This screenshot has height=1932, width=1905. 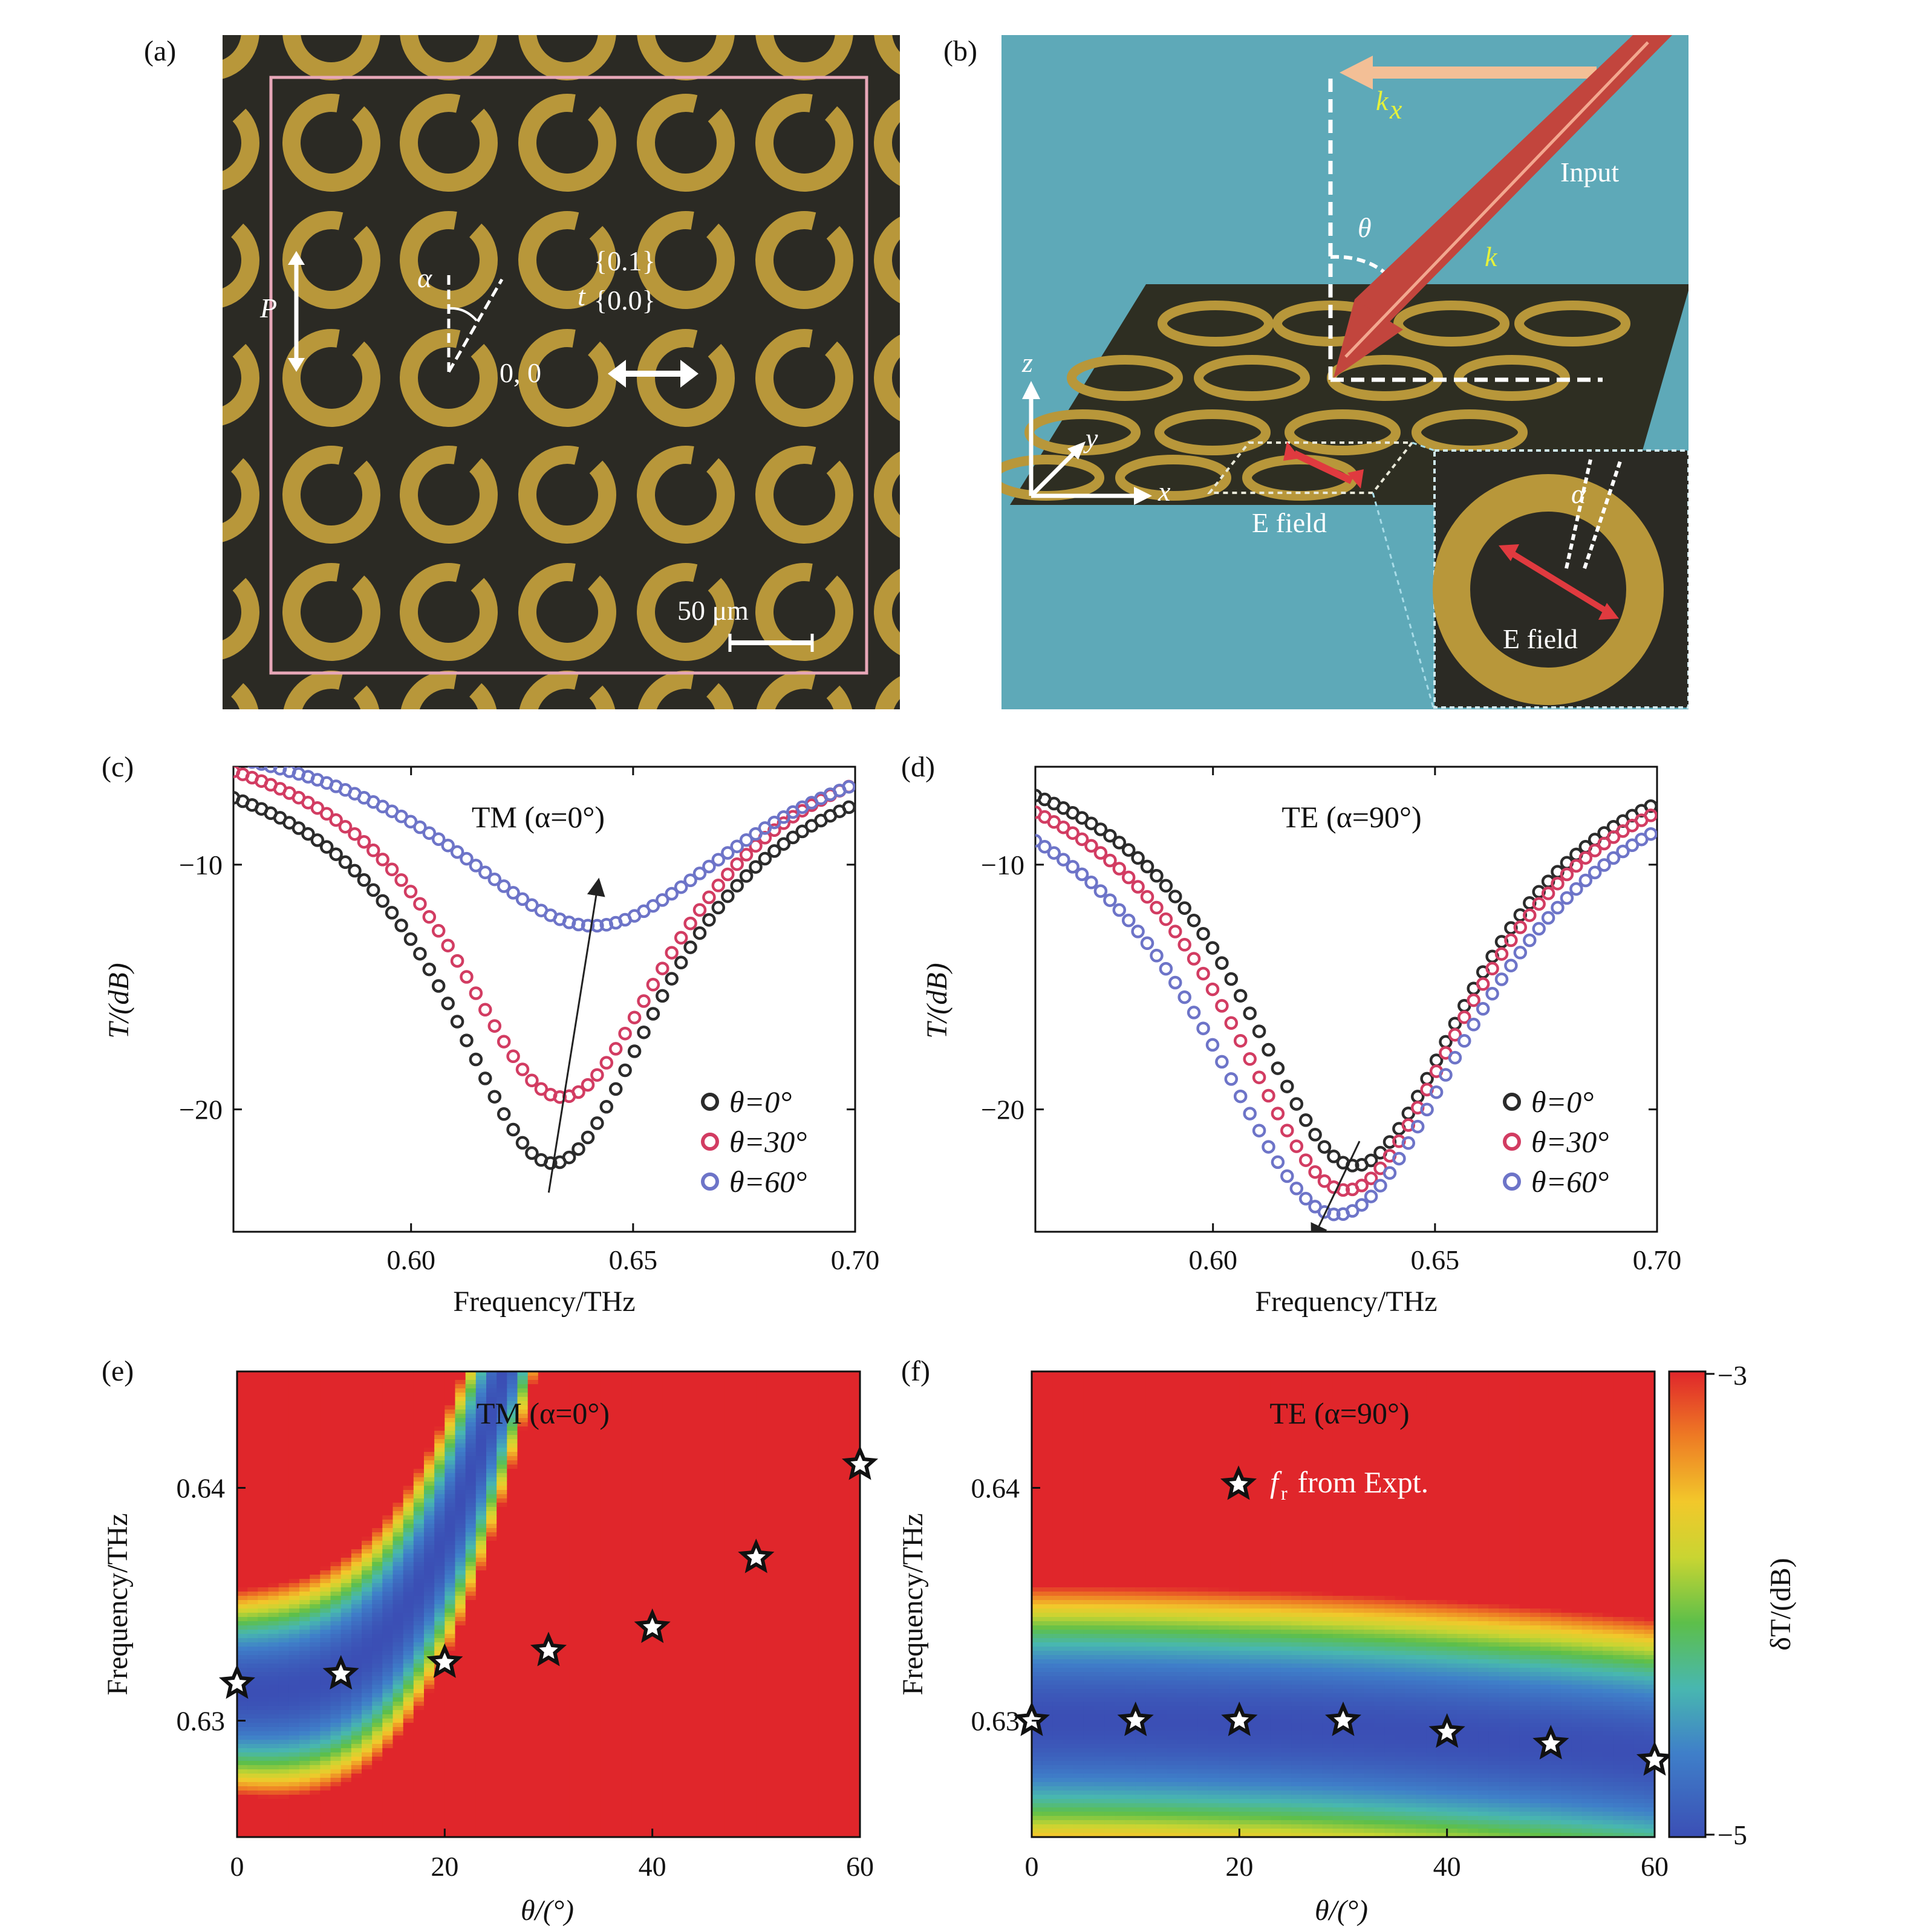 I want to click on ring-resonator, so click(x=567, y=378).